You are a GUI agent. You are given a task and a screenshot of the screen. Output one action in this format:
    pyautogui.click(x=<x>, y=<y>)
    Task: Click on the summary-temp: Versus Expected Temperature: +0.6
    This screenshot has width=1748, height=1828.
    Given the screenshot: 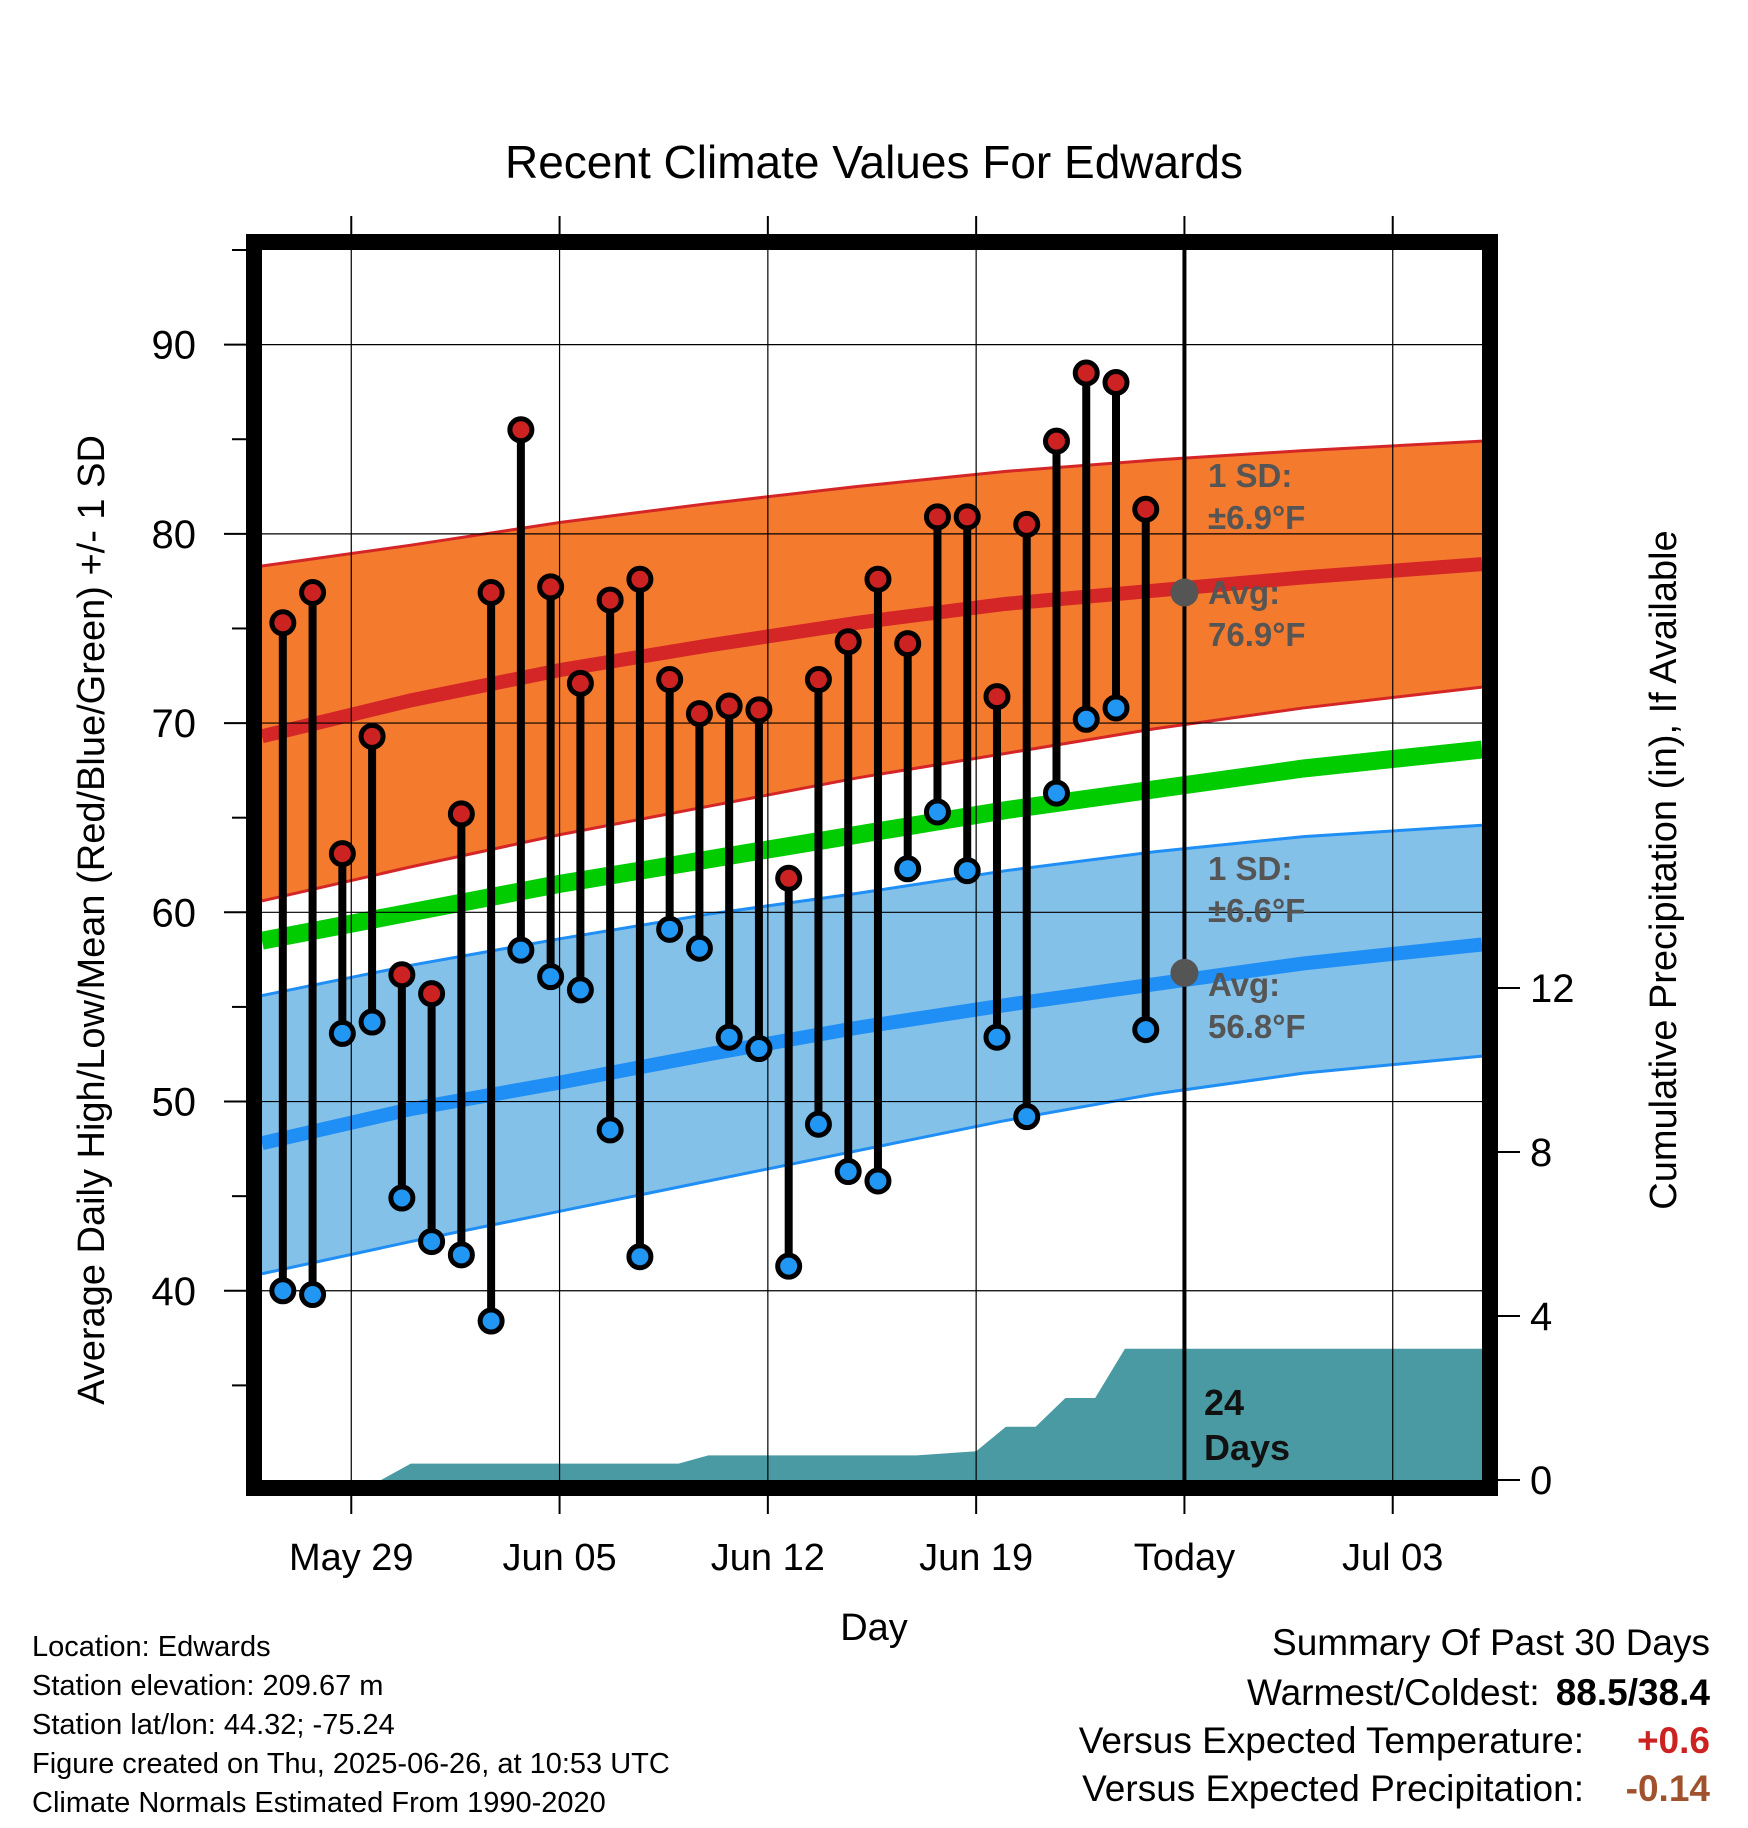 What is the action you would take?
    pyautogui.click(x=1394, y=1741)
    